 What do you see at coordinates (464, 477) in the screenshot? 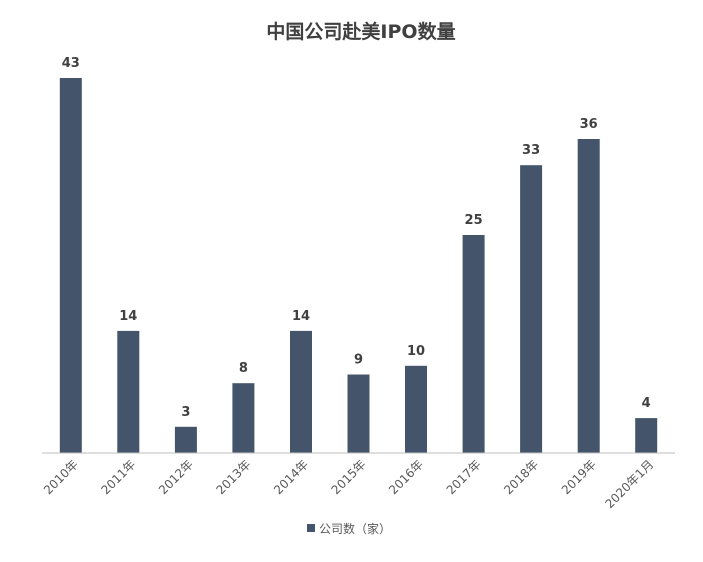
I see `x-tick-label-7: 2017年` at bounding box center [464, 477].